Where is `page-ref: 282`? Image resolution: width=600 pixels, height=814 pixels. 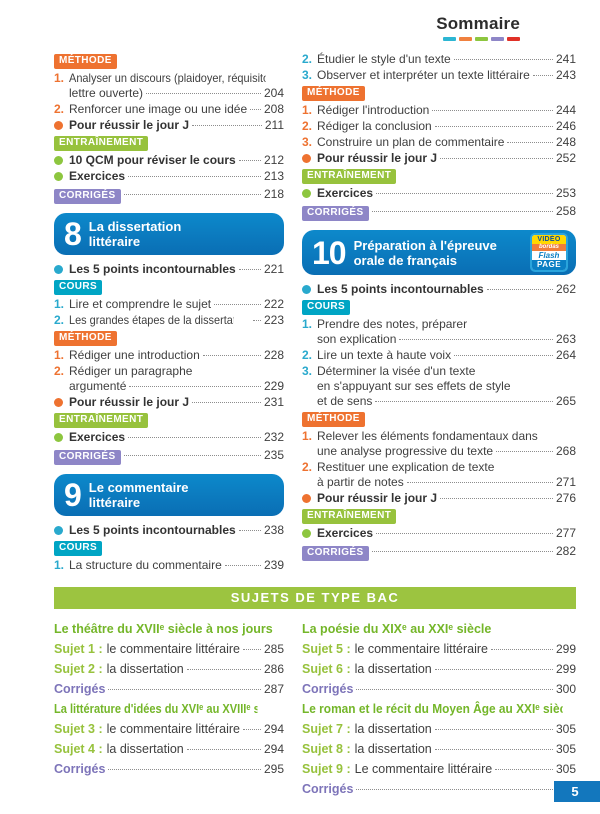 page-ref: 282 is located at coordinates (565, 551).